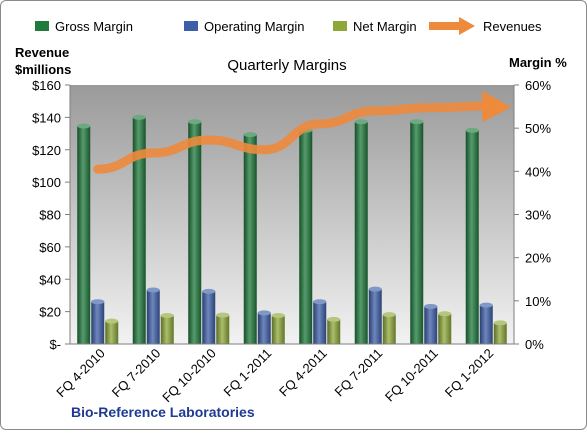 This screenshot has width=587, height=430. Describe the element at coordinates (538, 128) in the screenshot. I see `right-tick-label: 50%` at that location.